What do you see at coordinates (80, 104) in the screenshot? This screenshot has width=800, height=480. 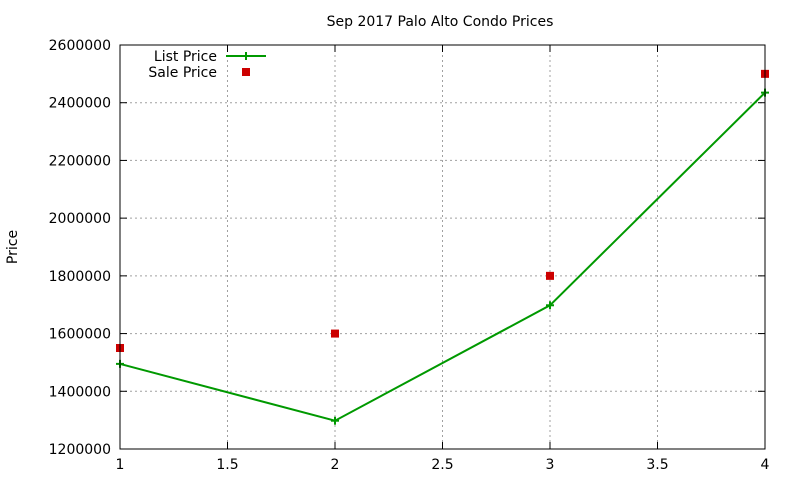 I see `y-tick-label: 2400000` at bounding box center [80, 104].